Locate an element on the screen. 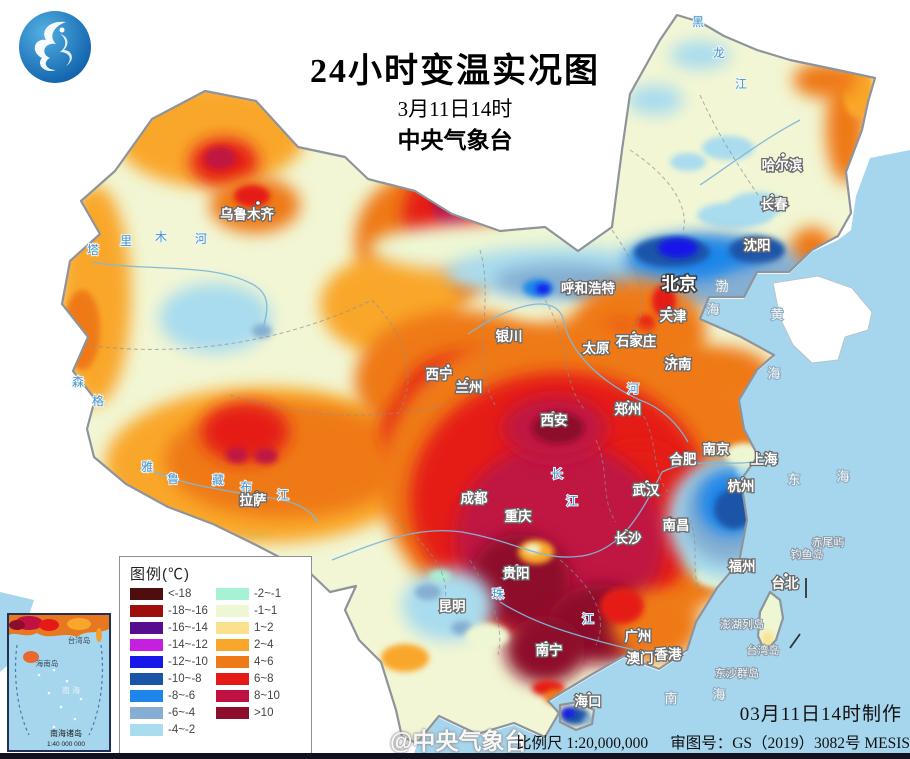 The image size is (910, 759). city-label: 上海 is located at coordinates (764, 459).